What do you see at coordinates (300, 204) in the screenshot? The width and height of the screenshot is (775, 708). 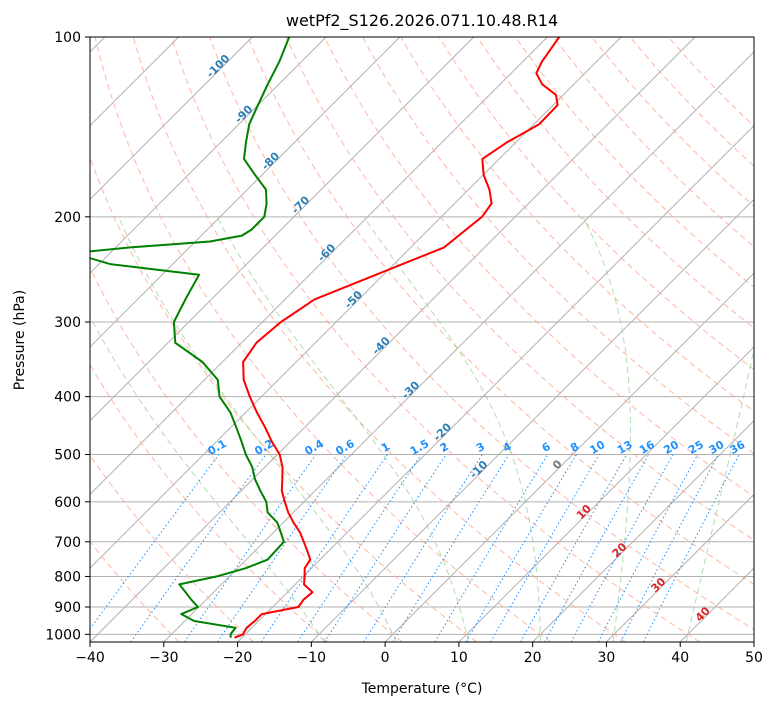 I see `isotherm-label: -70` at bounding box center [300, 204].